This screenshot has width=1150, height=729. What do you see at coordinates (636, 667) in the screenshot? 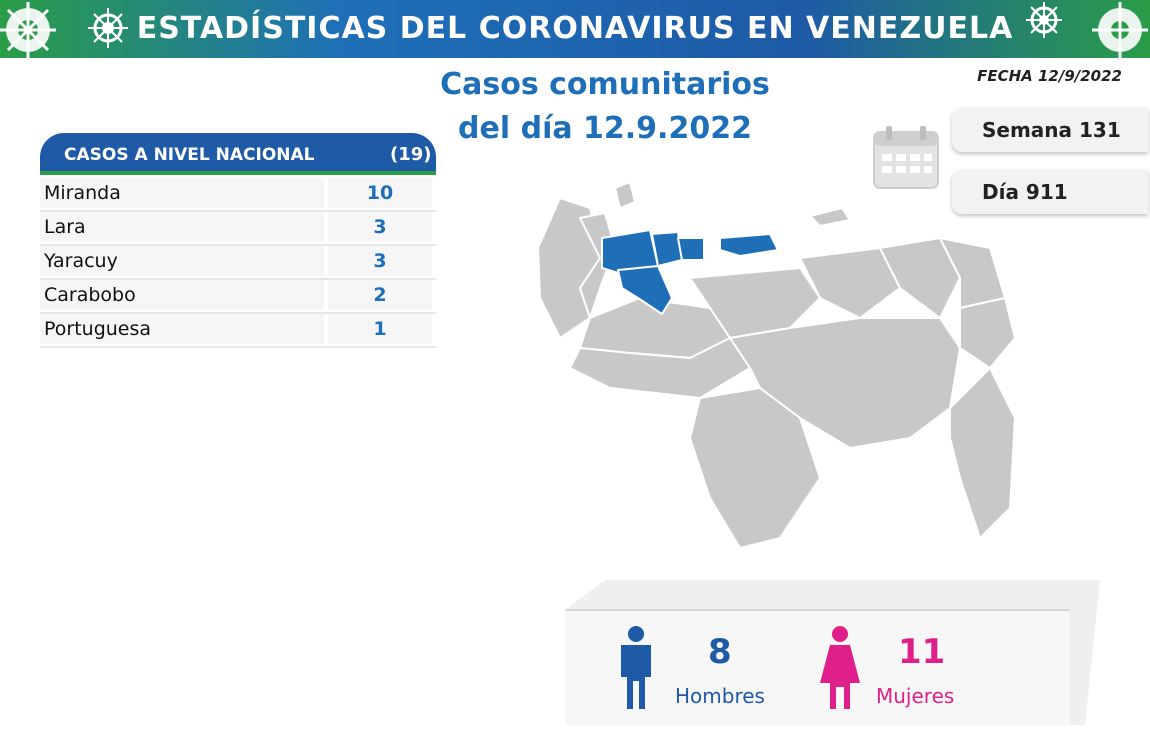
I see `man-icon` at bounding box center [636, 667].